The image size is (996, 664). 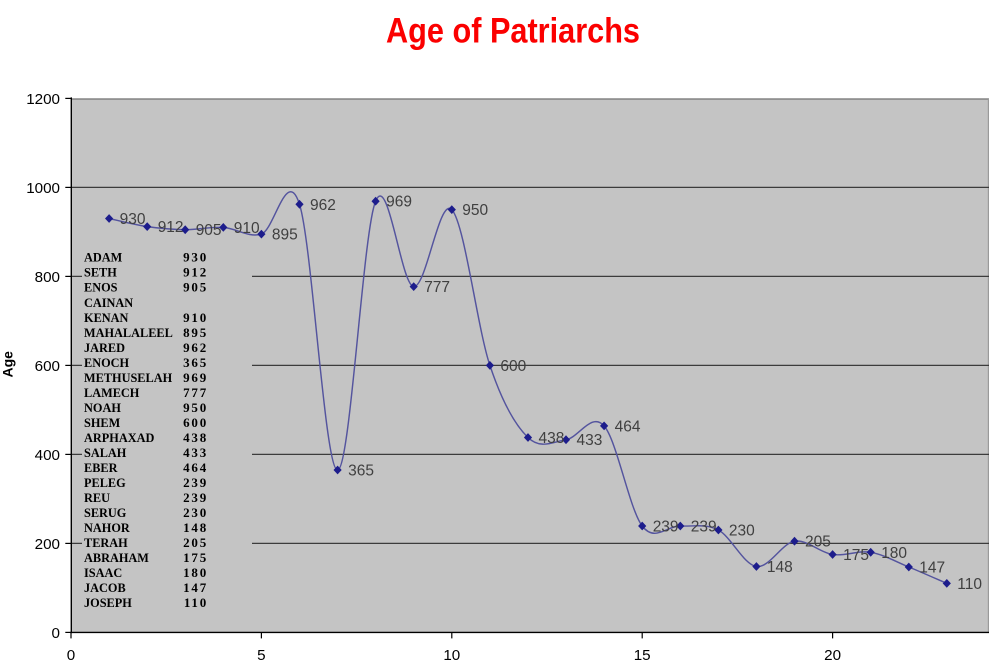 I want to click on svg-text: 20, so click(x=832, y=655).